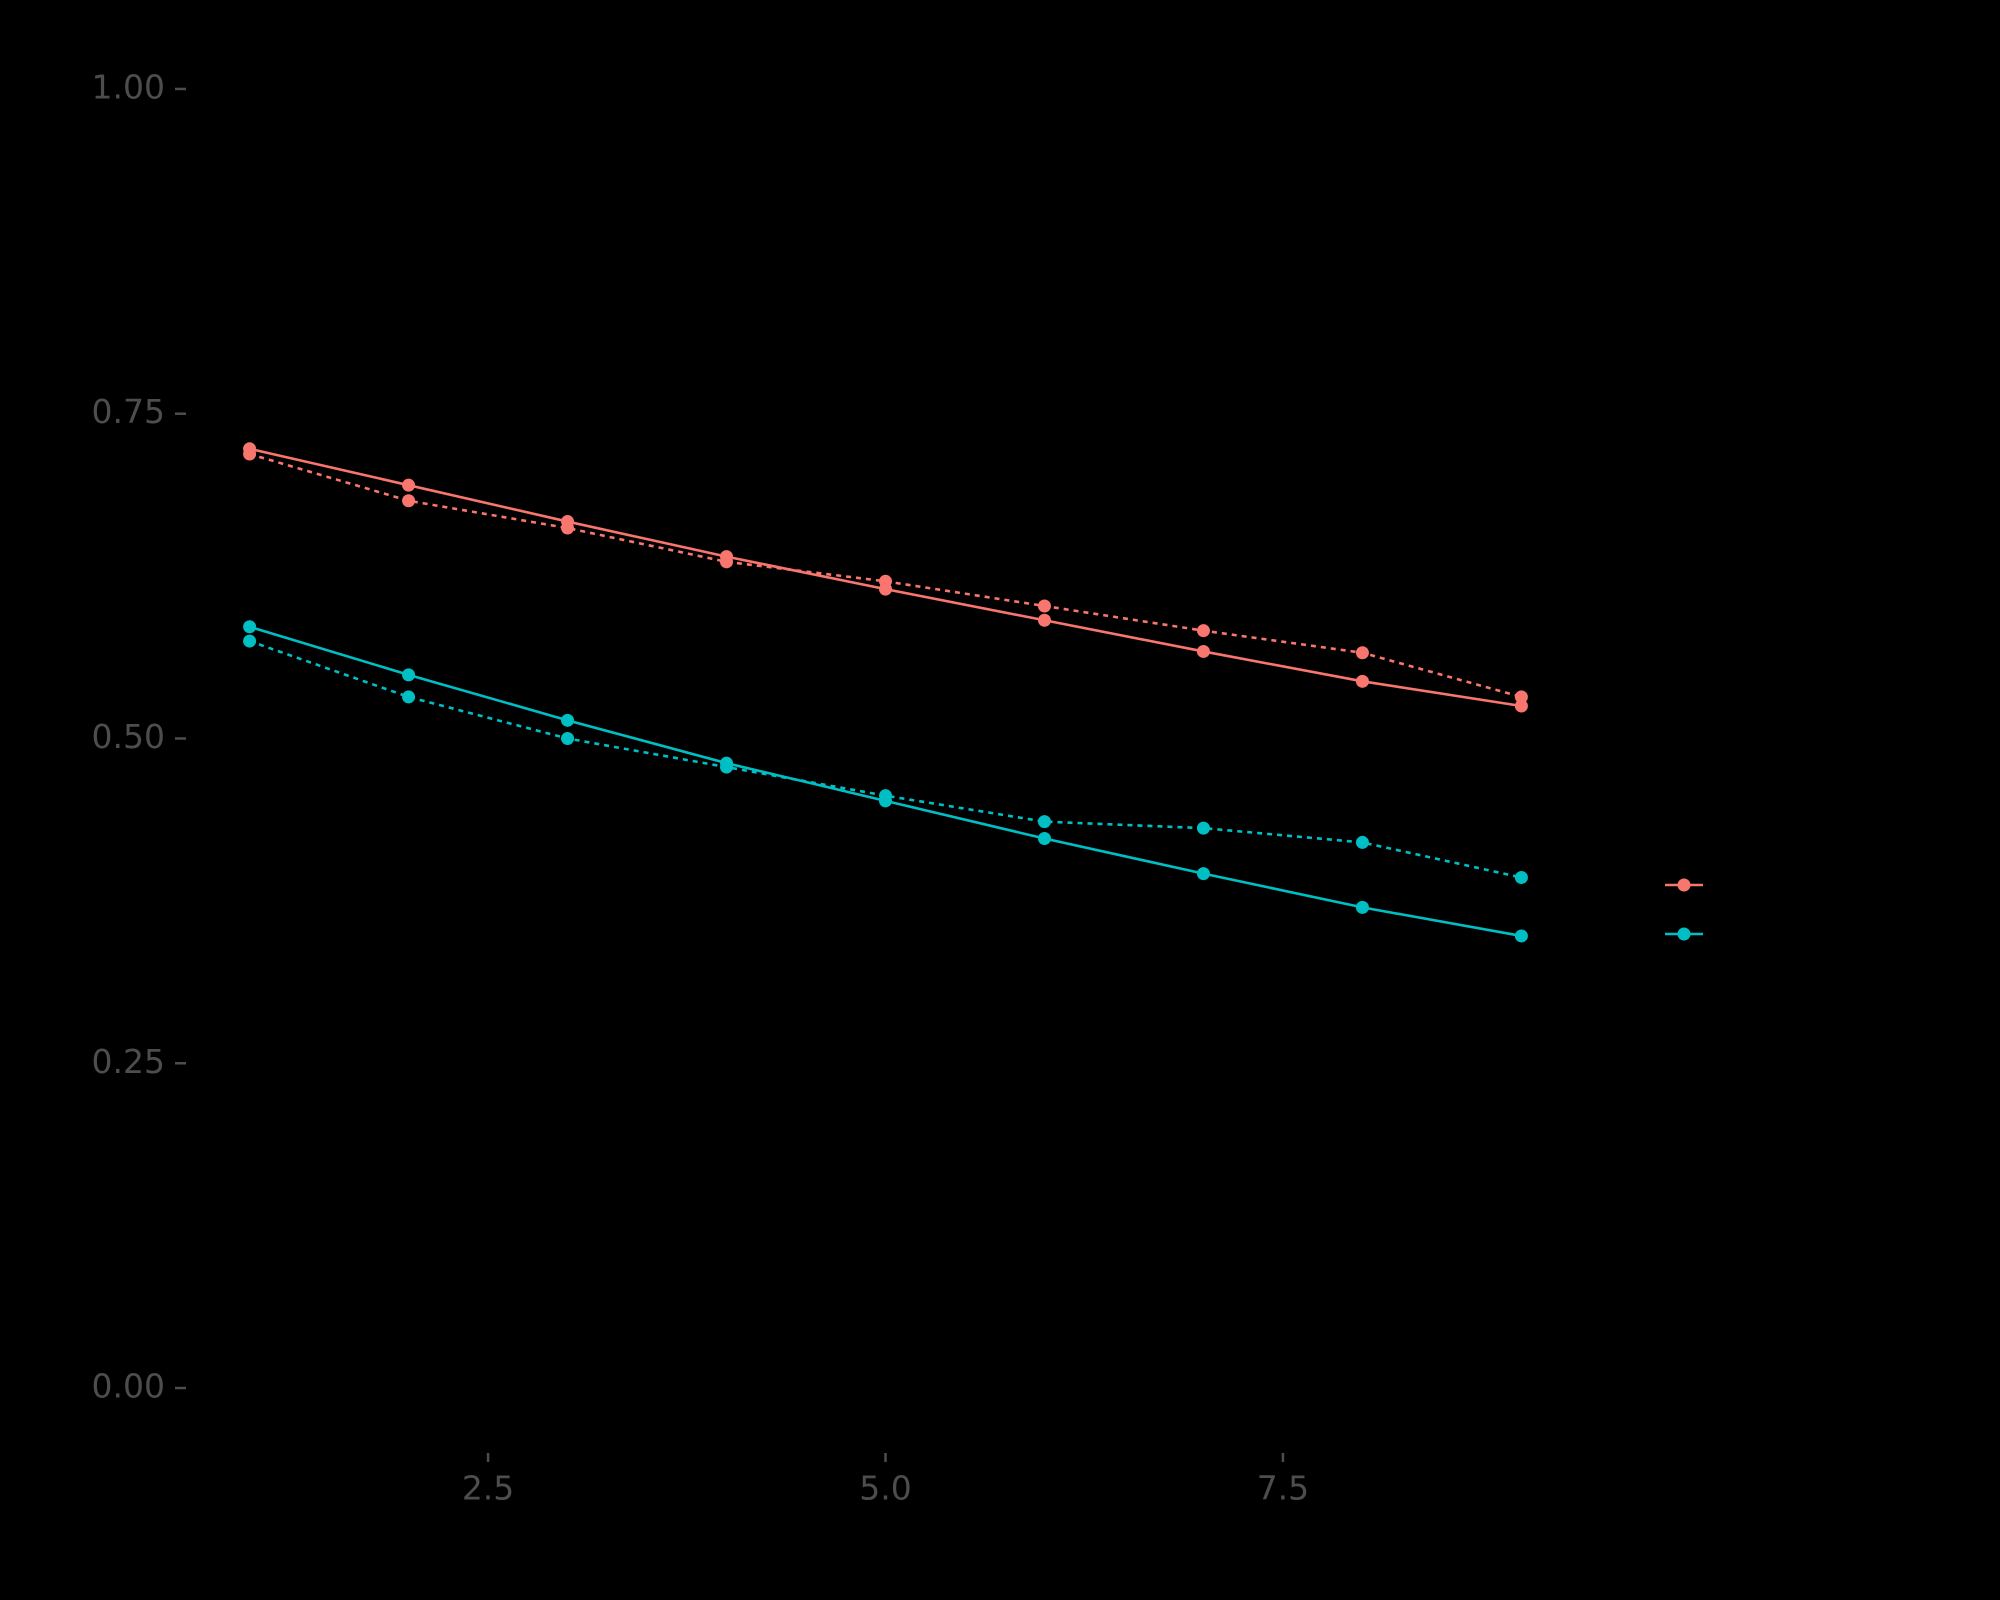 This screenshot has width=2000, height=1600. I want to click on y-tick-label: 0.75, so click(128, 411).